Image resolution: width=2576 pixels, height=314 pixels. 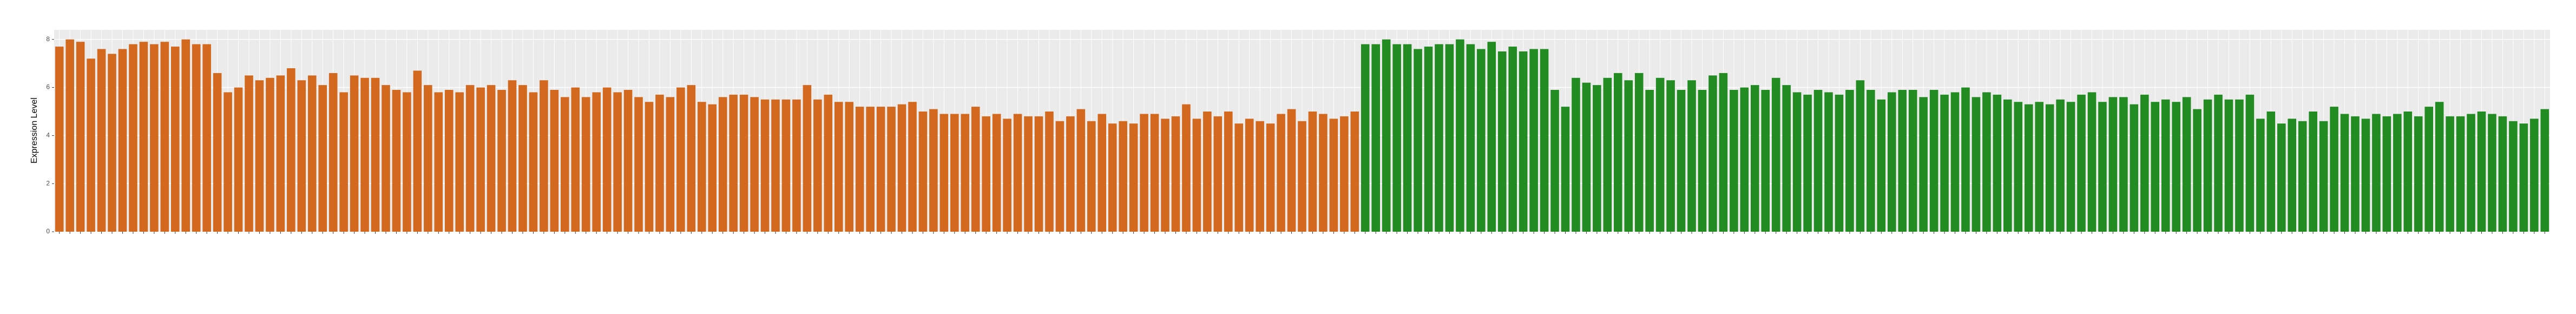 What do you see at coordinates (48, 231) in the screenshot?
I see `y-tick-label: 0` at bounding box center [48, 231].